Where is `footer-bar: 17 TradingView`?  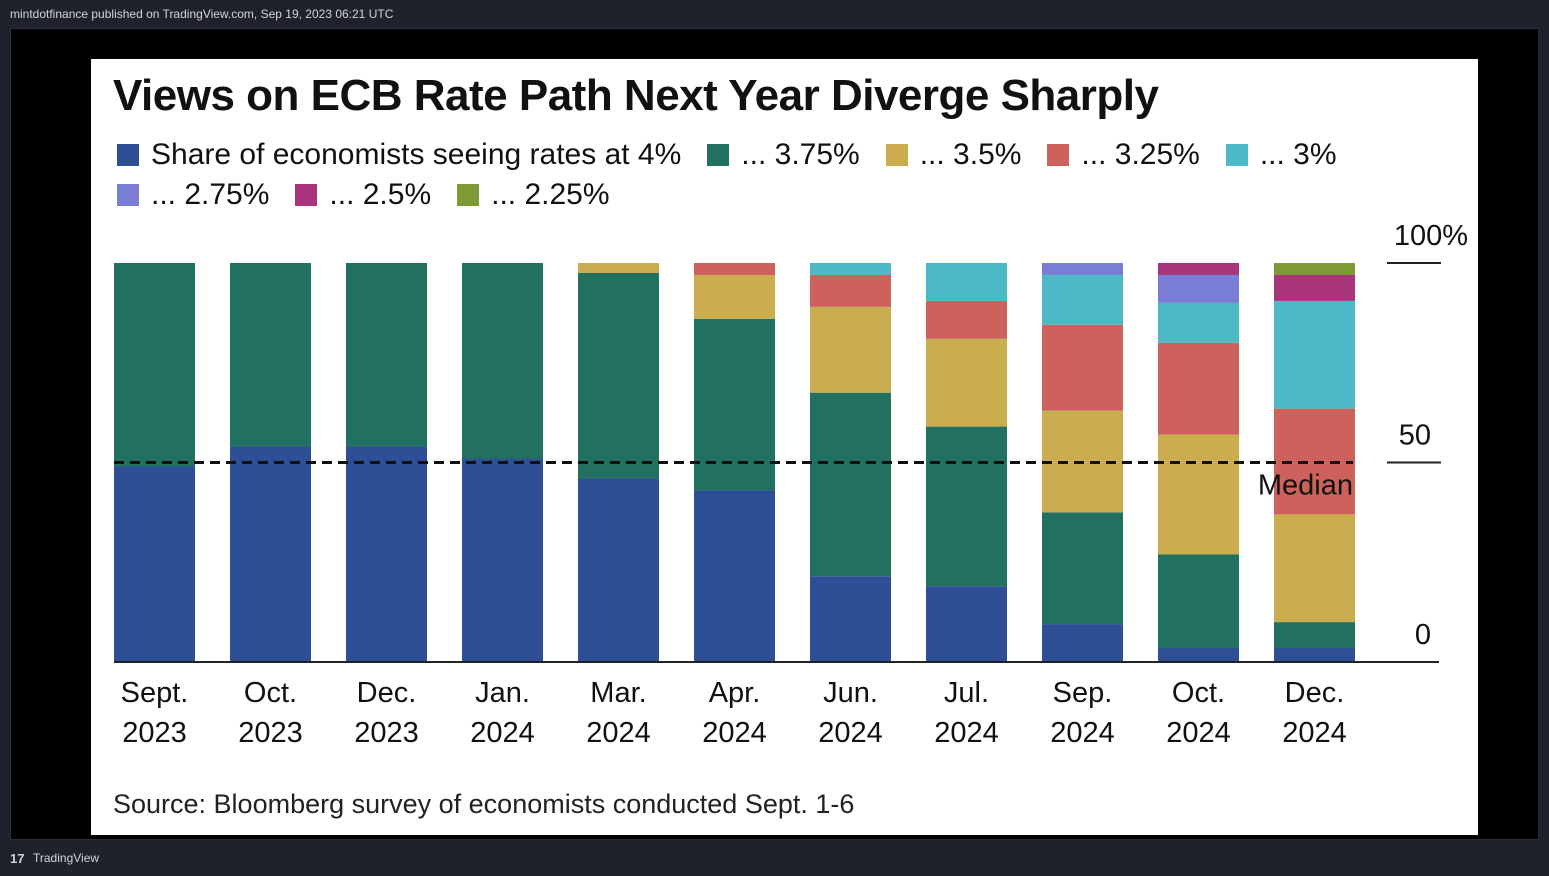
footer-bar: 17 TradingView is located at coordinates (774, 860).